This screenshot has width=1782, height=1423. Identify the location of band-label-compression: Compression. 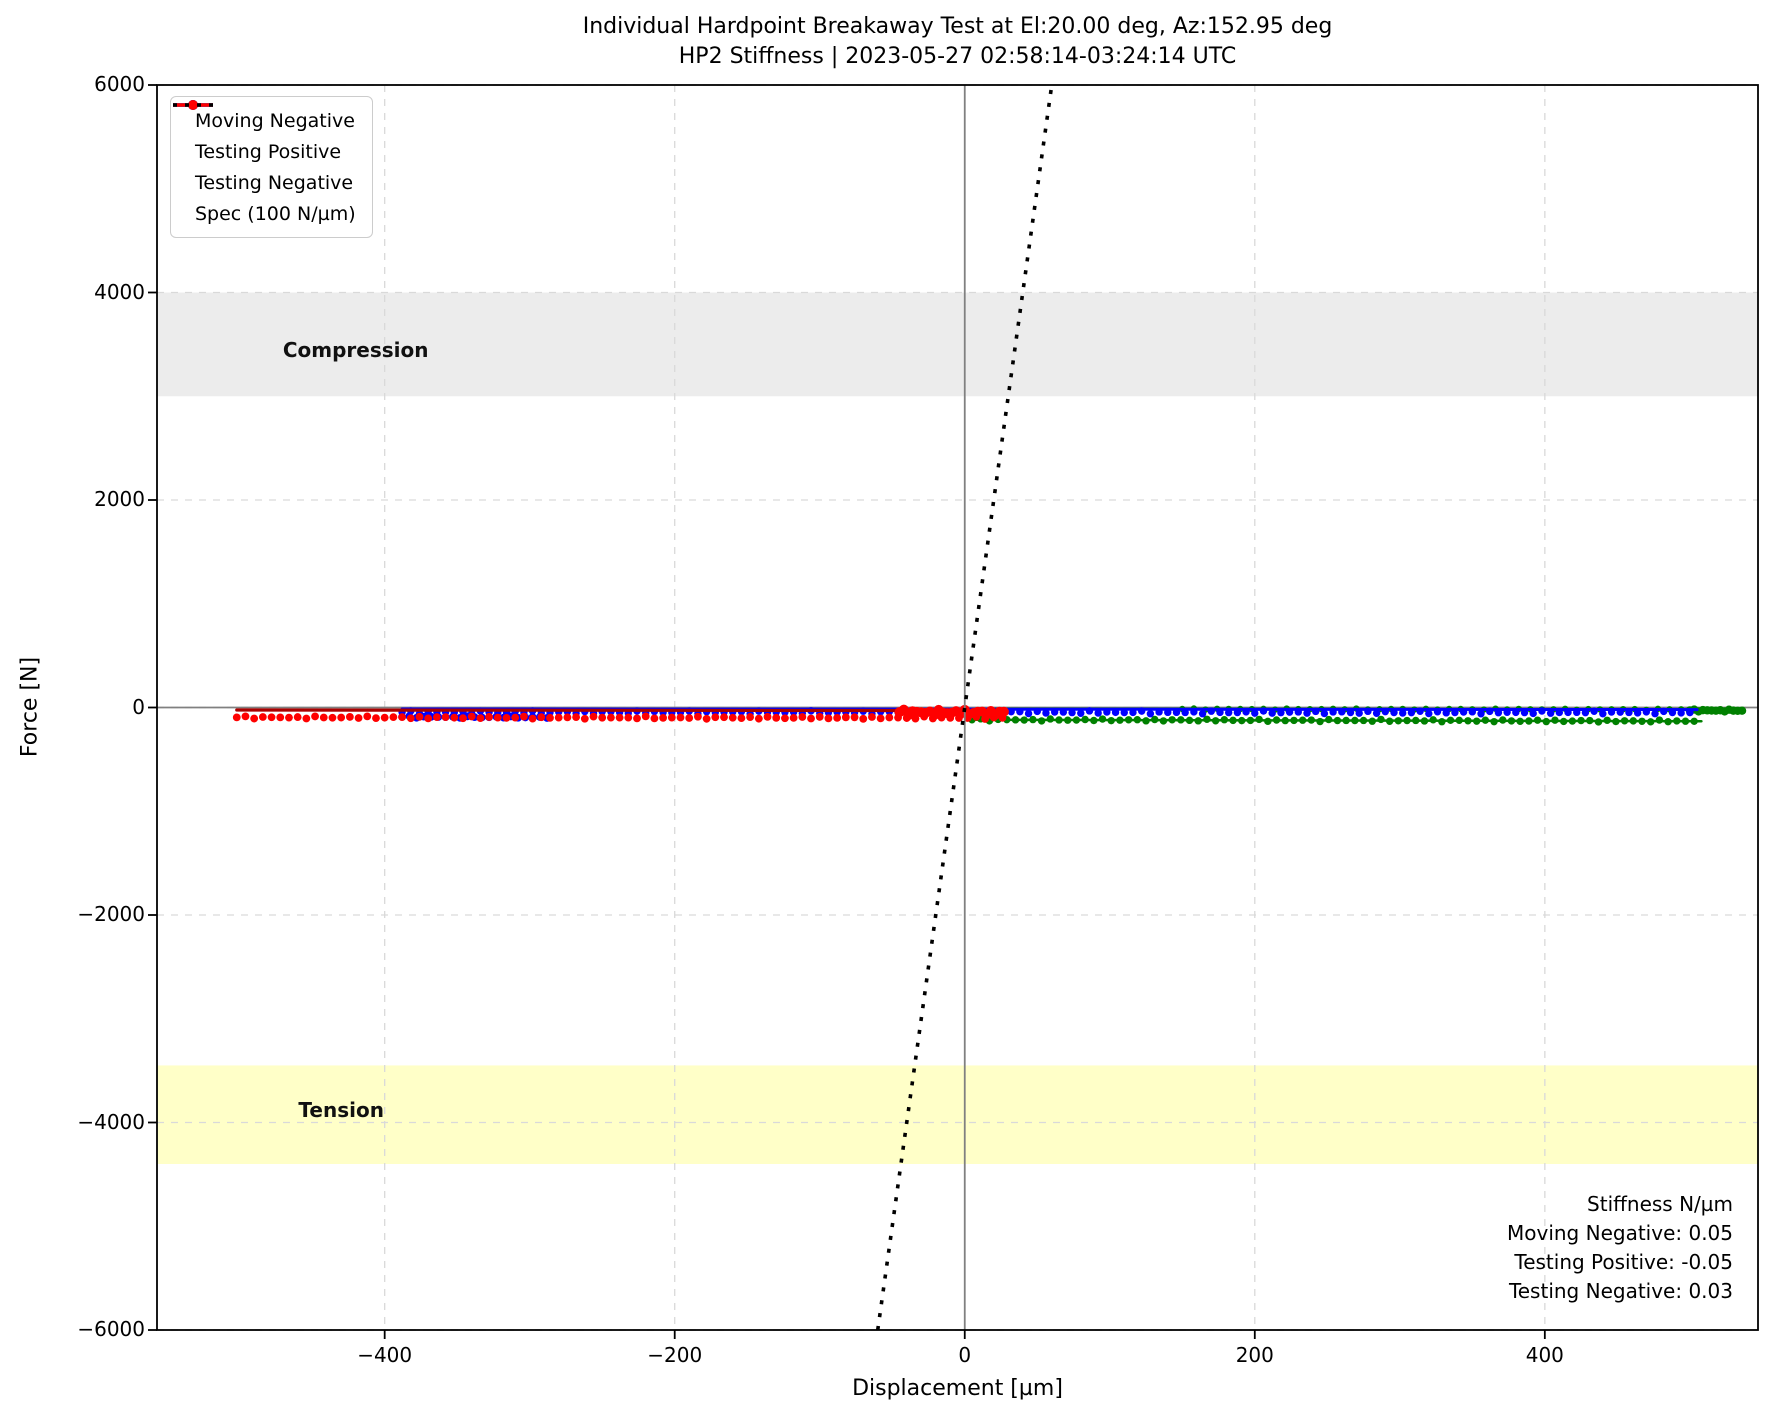
(355, 349).